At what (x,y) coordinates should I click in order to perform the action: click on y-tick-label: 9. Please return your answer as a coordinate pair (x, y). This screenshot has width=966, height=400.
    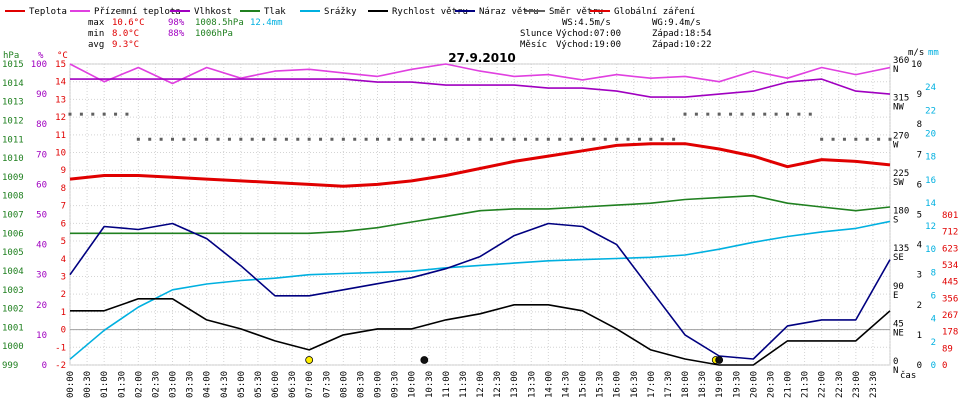
    Looking at the image, I should click on (63, 171).